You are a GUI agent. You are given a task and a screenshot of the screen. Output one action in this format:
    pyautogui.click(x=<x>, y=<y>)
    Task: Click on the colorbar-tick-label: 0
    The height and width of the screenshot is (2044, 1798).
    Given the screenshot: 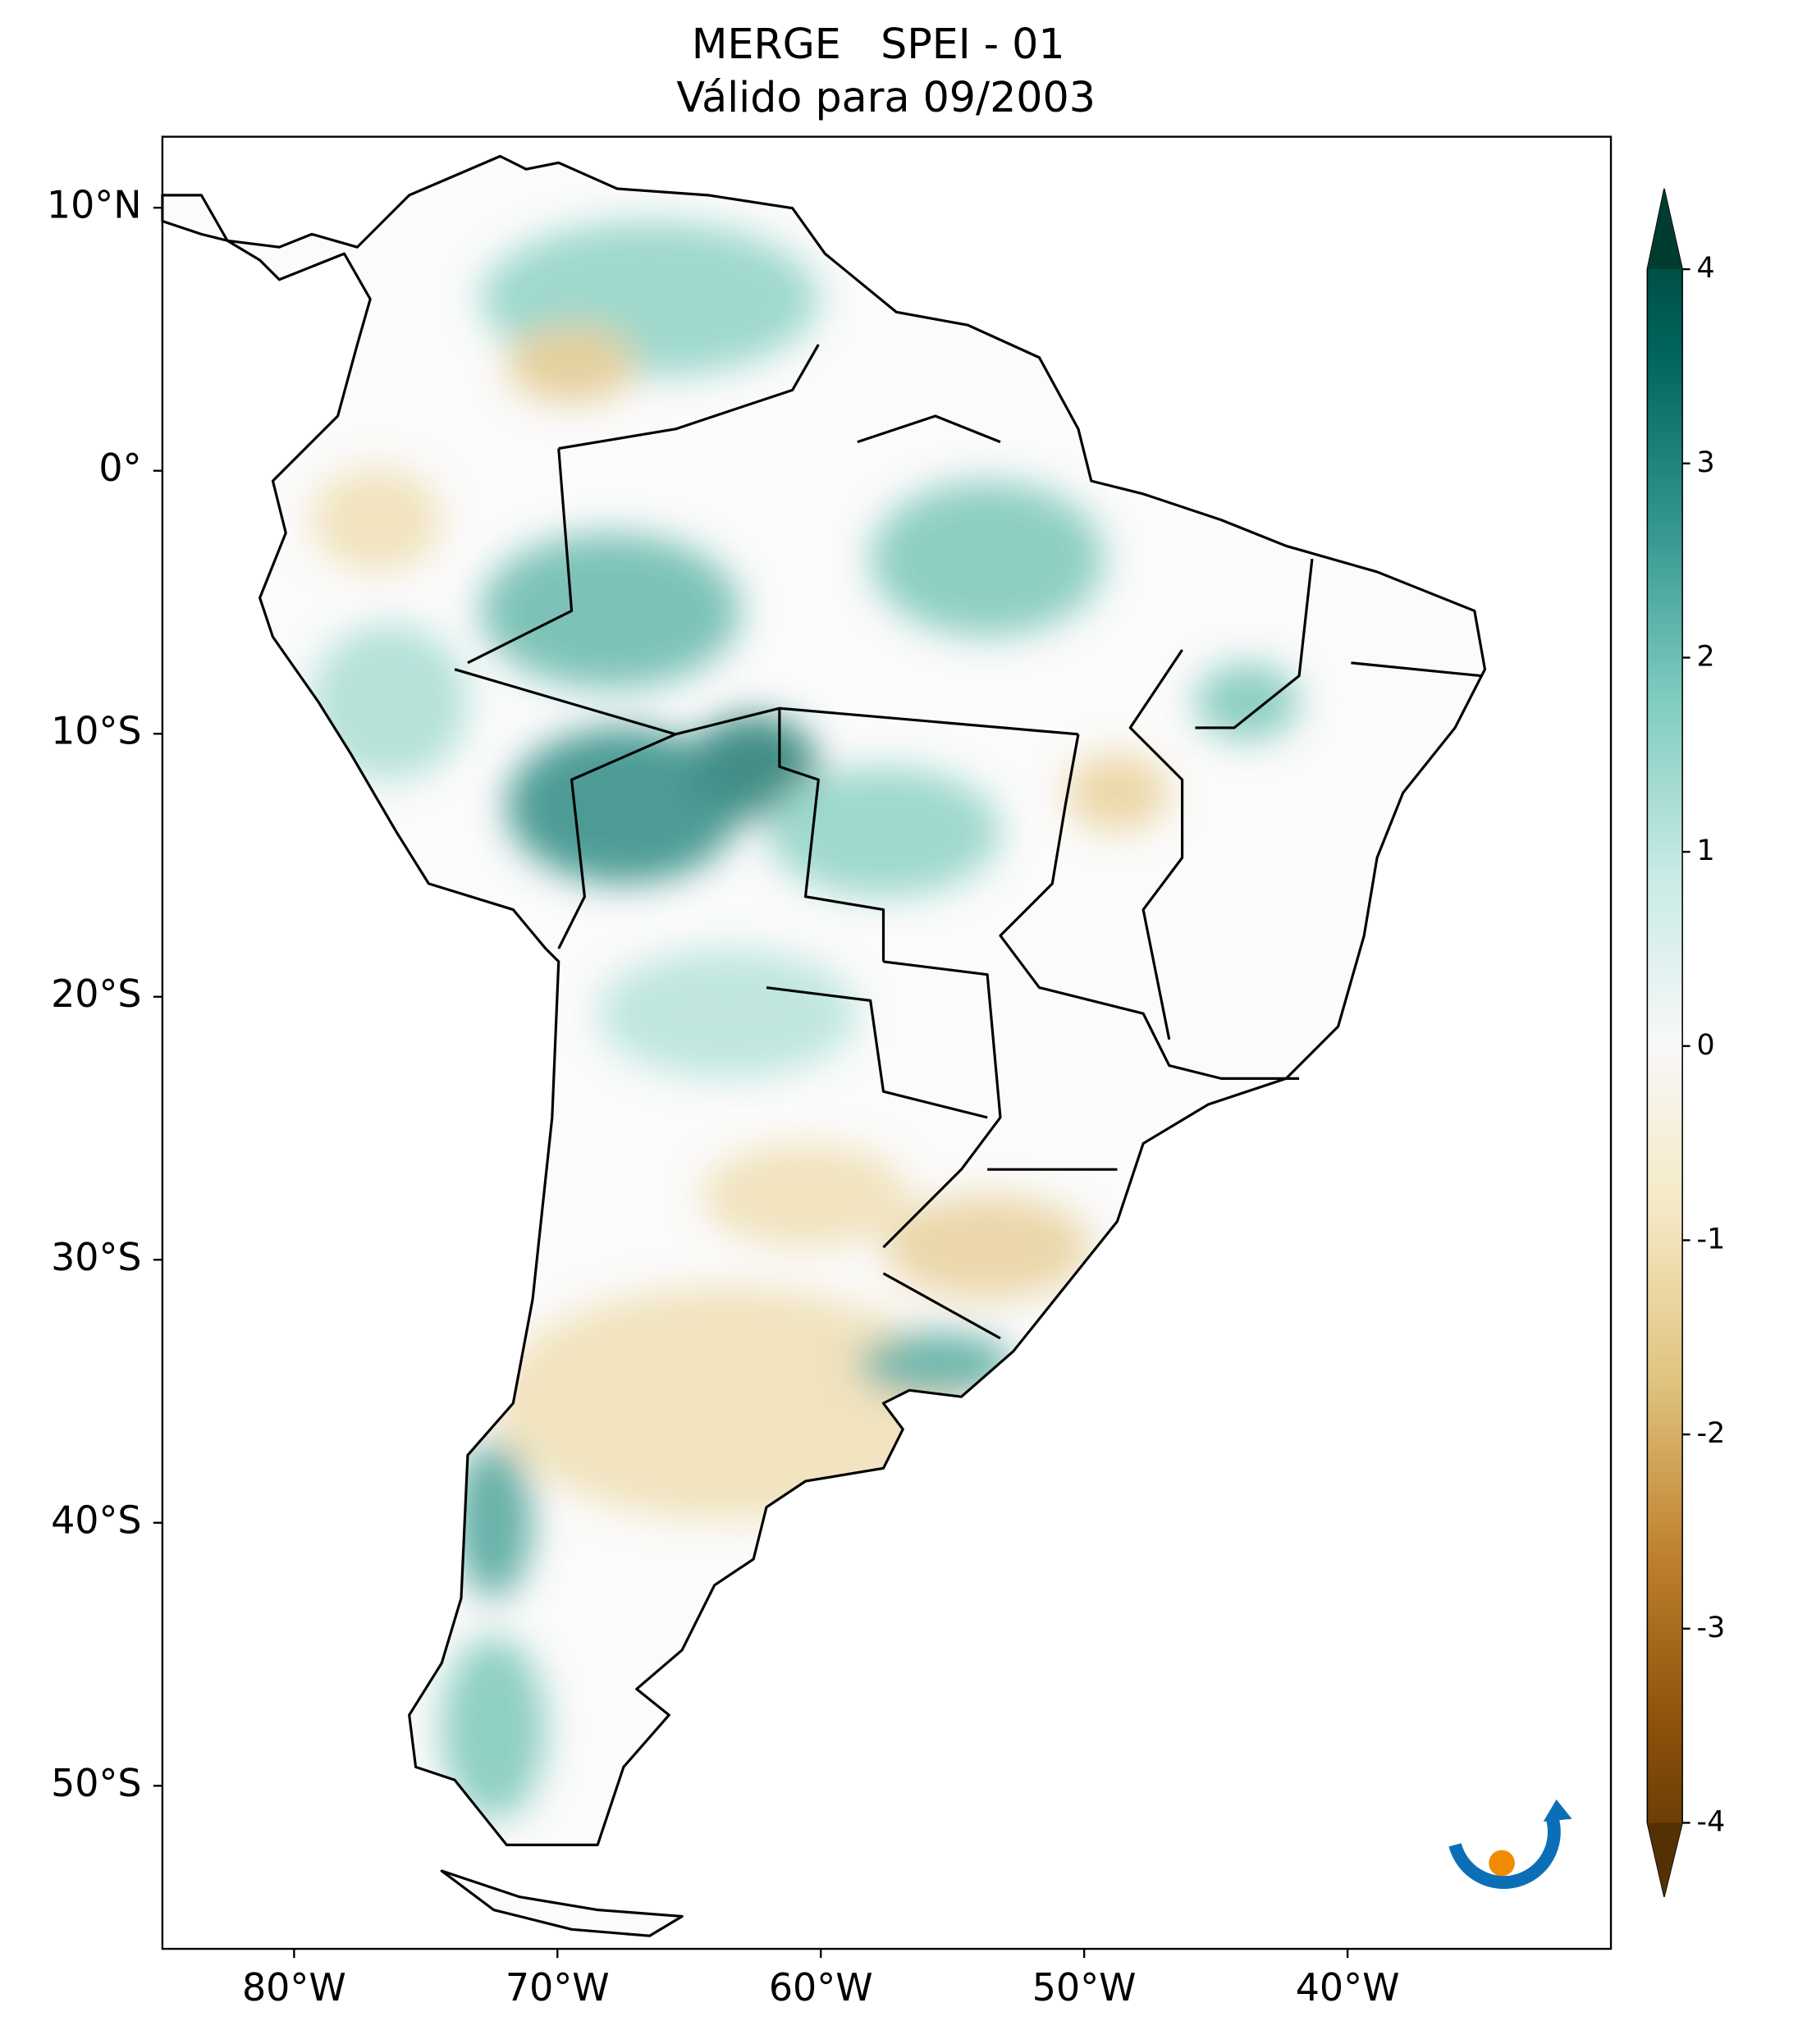 What is the action you would take?
    pyautogui.click(x=1706, y=1045)
    